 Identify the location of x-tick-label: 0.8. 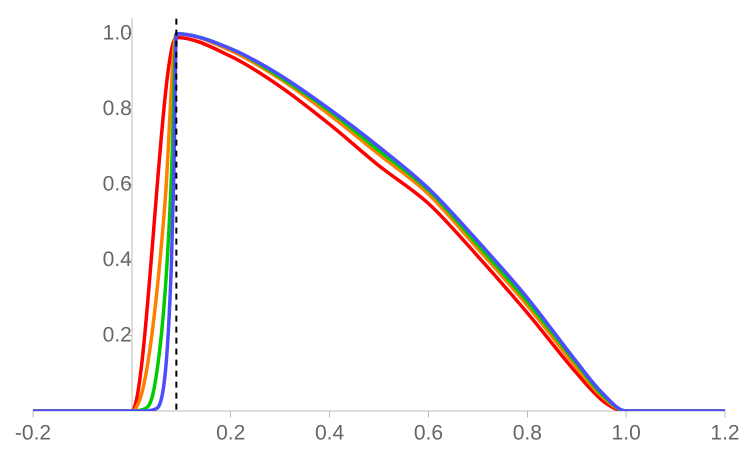
(527, 432).